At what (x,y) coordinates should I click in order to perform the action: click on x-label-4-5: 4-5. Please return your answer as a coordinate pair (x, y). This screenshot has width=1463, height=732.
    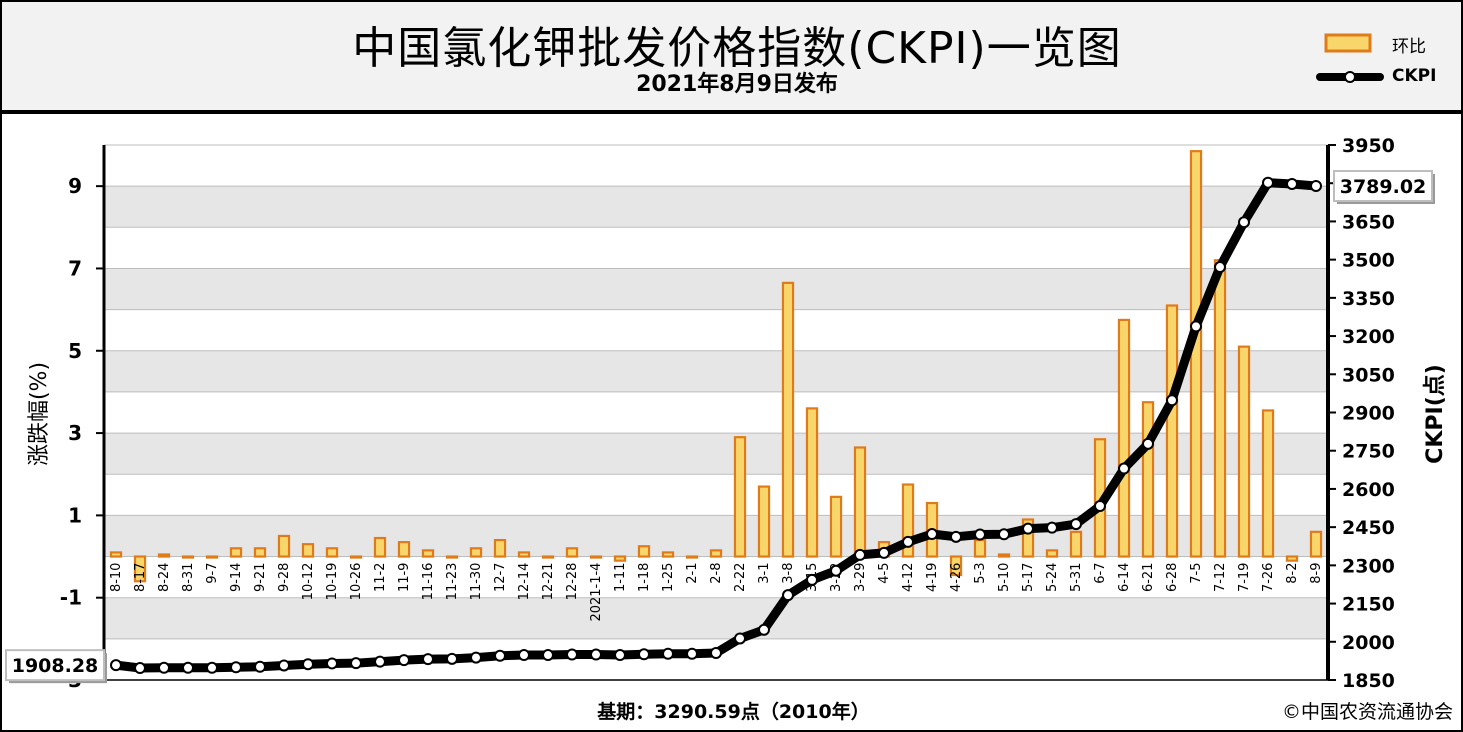
    Looking at the image, I should click on (884, 573).